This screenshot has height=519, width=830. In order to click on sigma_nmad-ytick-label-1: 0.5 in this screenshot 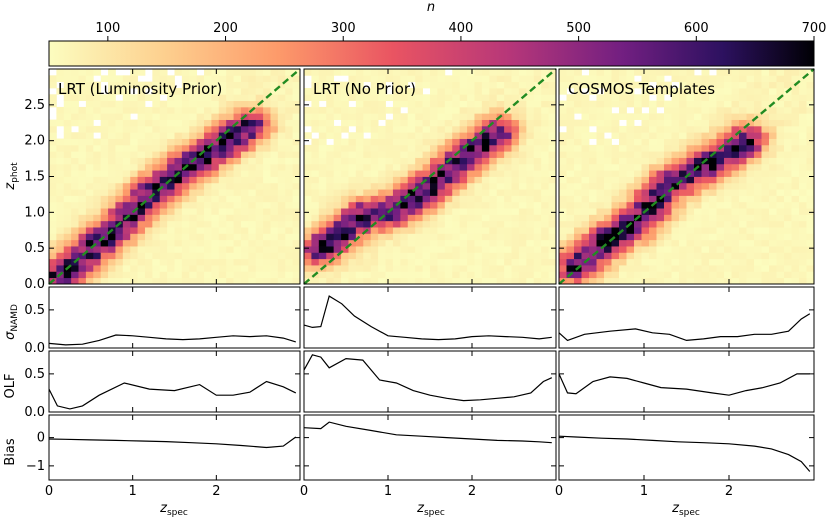, I will do `click(34, 310)`.